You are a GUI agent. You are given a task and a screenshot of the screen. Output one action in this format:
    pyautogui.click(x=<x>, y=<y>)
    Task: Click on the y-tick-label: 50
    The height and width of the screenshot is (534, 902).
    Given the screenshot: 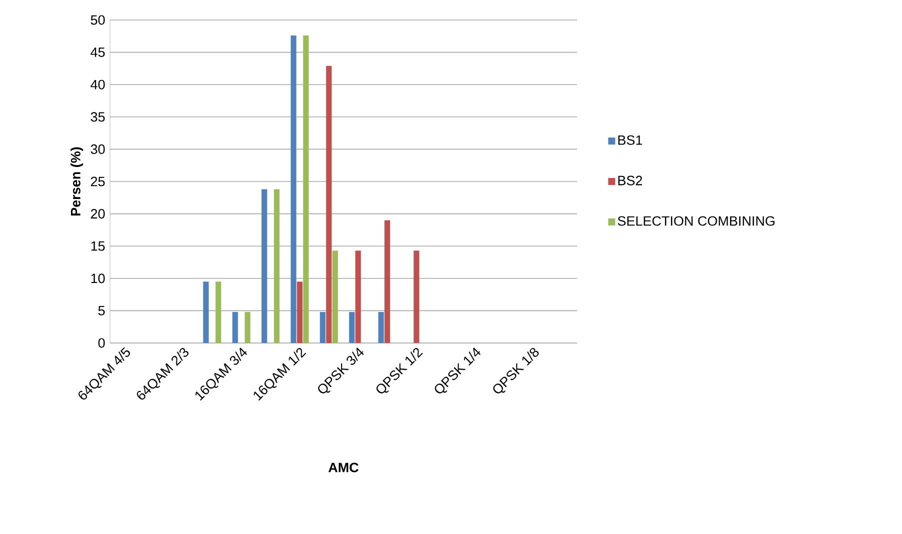 What is the action you would take?
    pyautogui.click(x=97, y=20)
    